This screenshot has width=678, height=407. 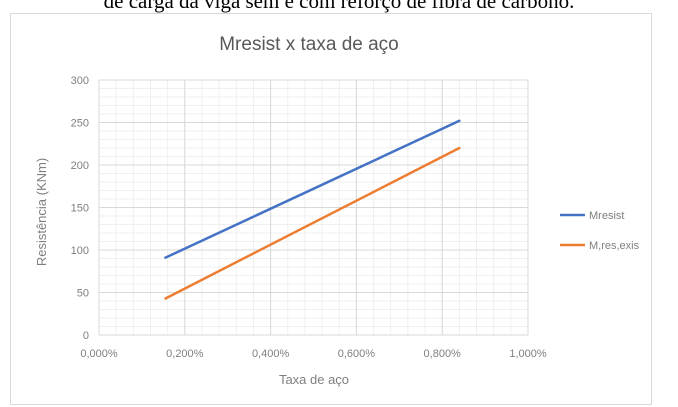 What do you see at coordinates (314, 379) in the screenshot?
I see `x-axis-title: Taxa de aço` at bounding box center [314, 379].